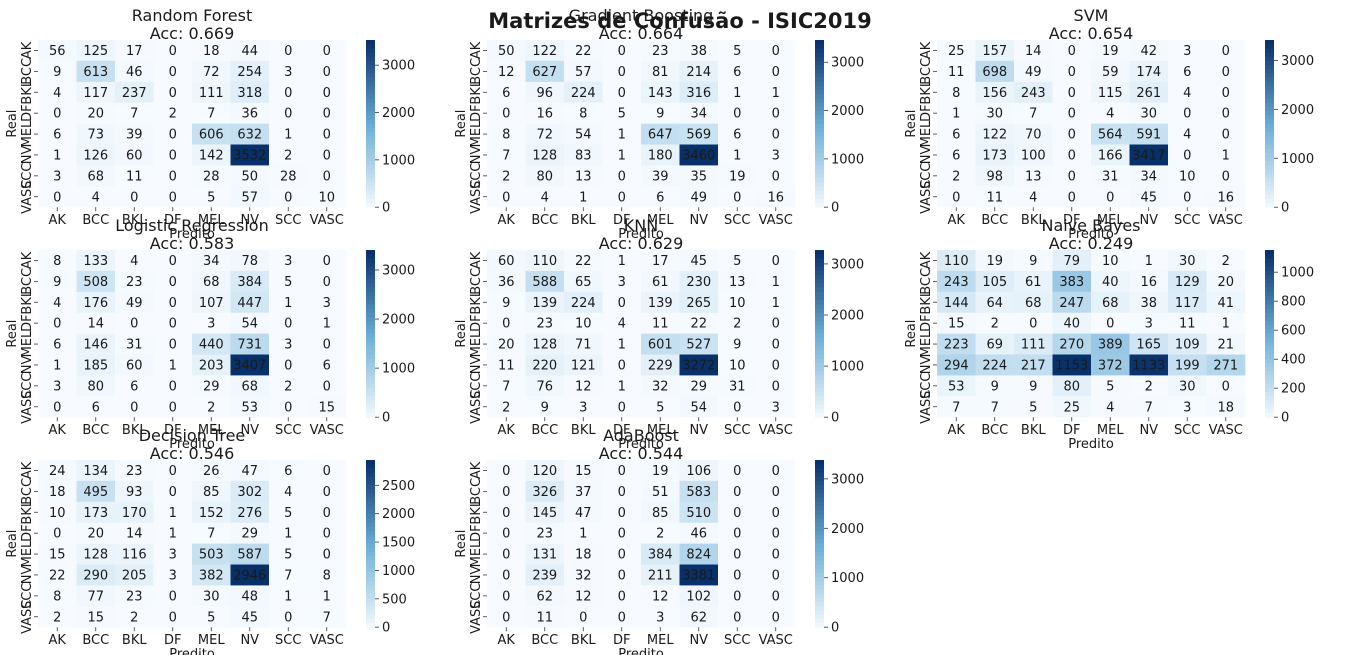  Describe the element at coordinates (134, 534) in the screenshot. I see `cell-value-label: 14` at that location.